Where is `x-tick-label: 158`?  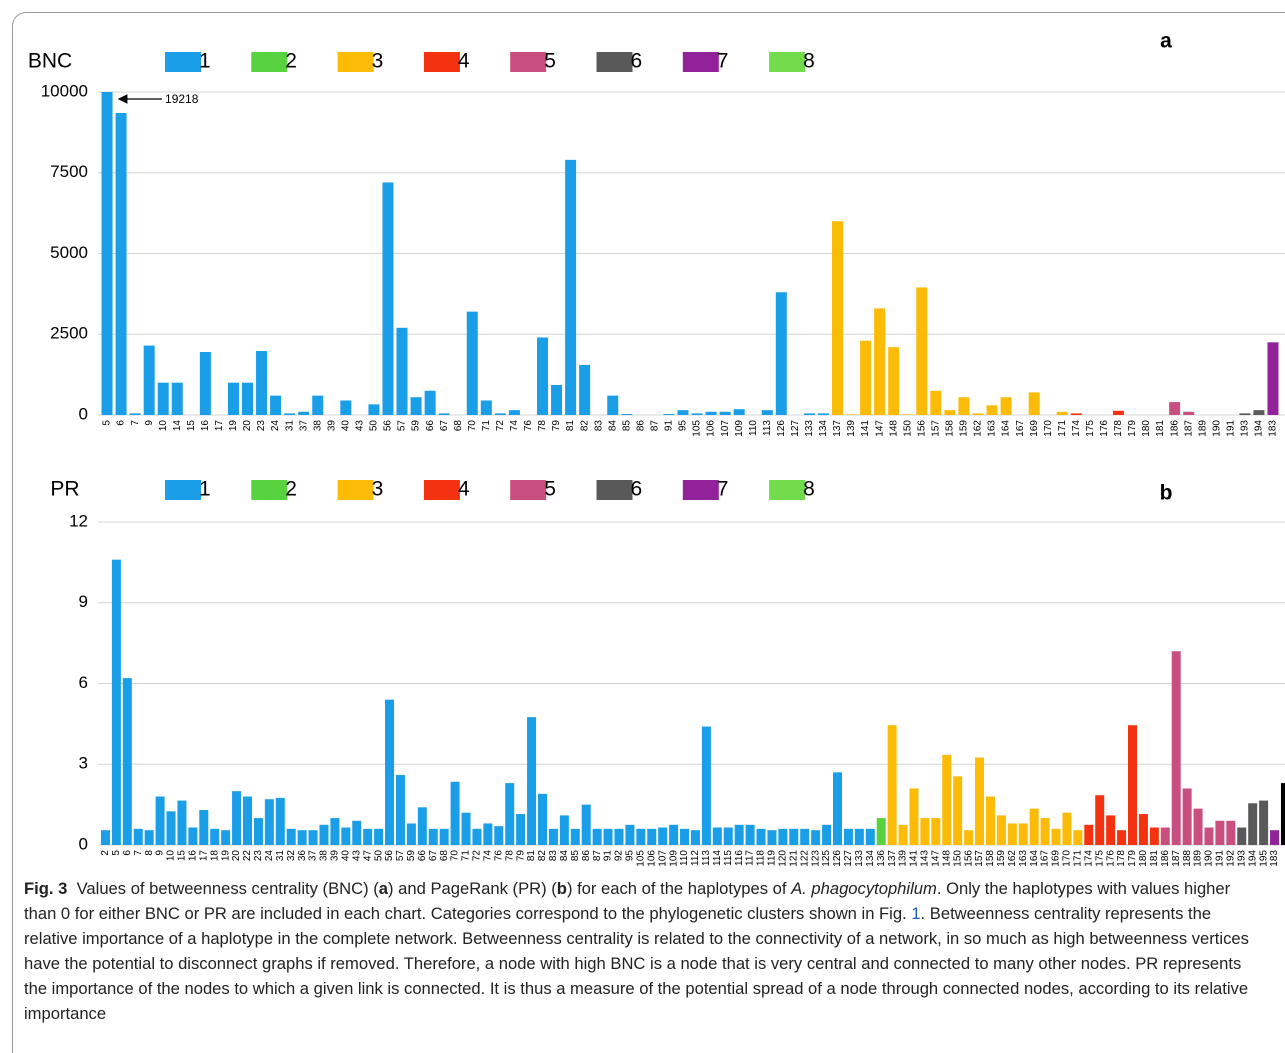
x-tick-label: 158 is located at coordinates (950, 428).